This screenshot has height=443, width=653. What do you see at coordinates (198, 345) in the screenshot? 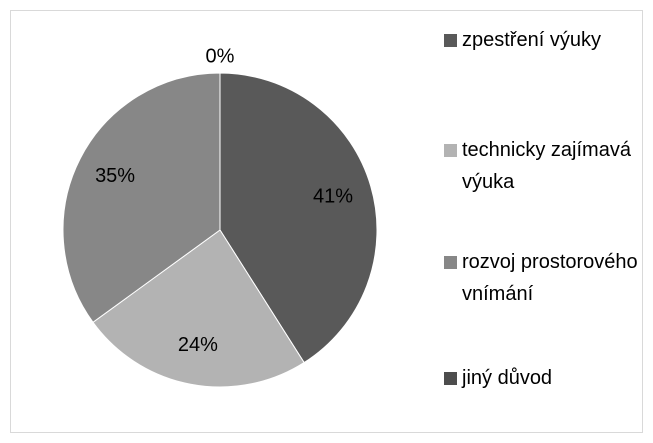
I see `data-label: 24%` at bounding box center [198, 345].